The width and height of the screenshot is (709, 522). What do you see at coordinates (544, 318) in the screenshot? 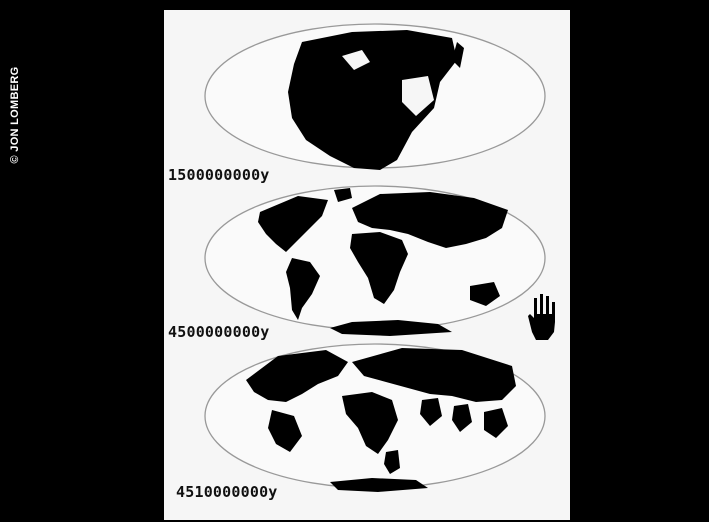
I see `hand-icon` at bounding box center [544, 318].